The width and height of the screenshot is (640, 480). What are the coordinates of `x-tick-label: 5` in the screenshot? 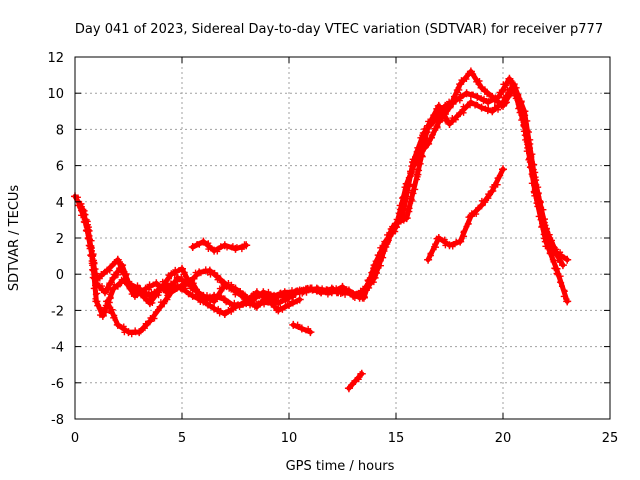 It's located at (182, 438).